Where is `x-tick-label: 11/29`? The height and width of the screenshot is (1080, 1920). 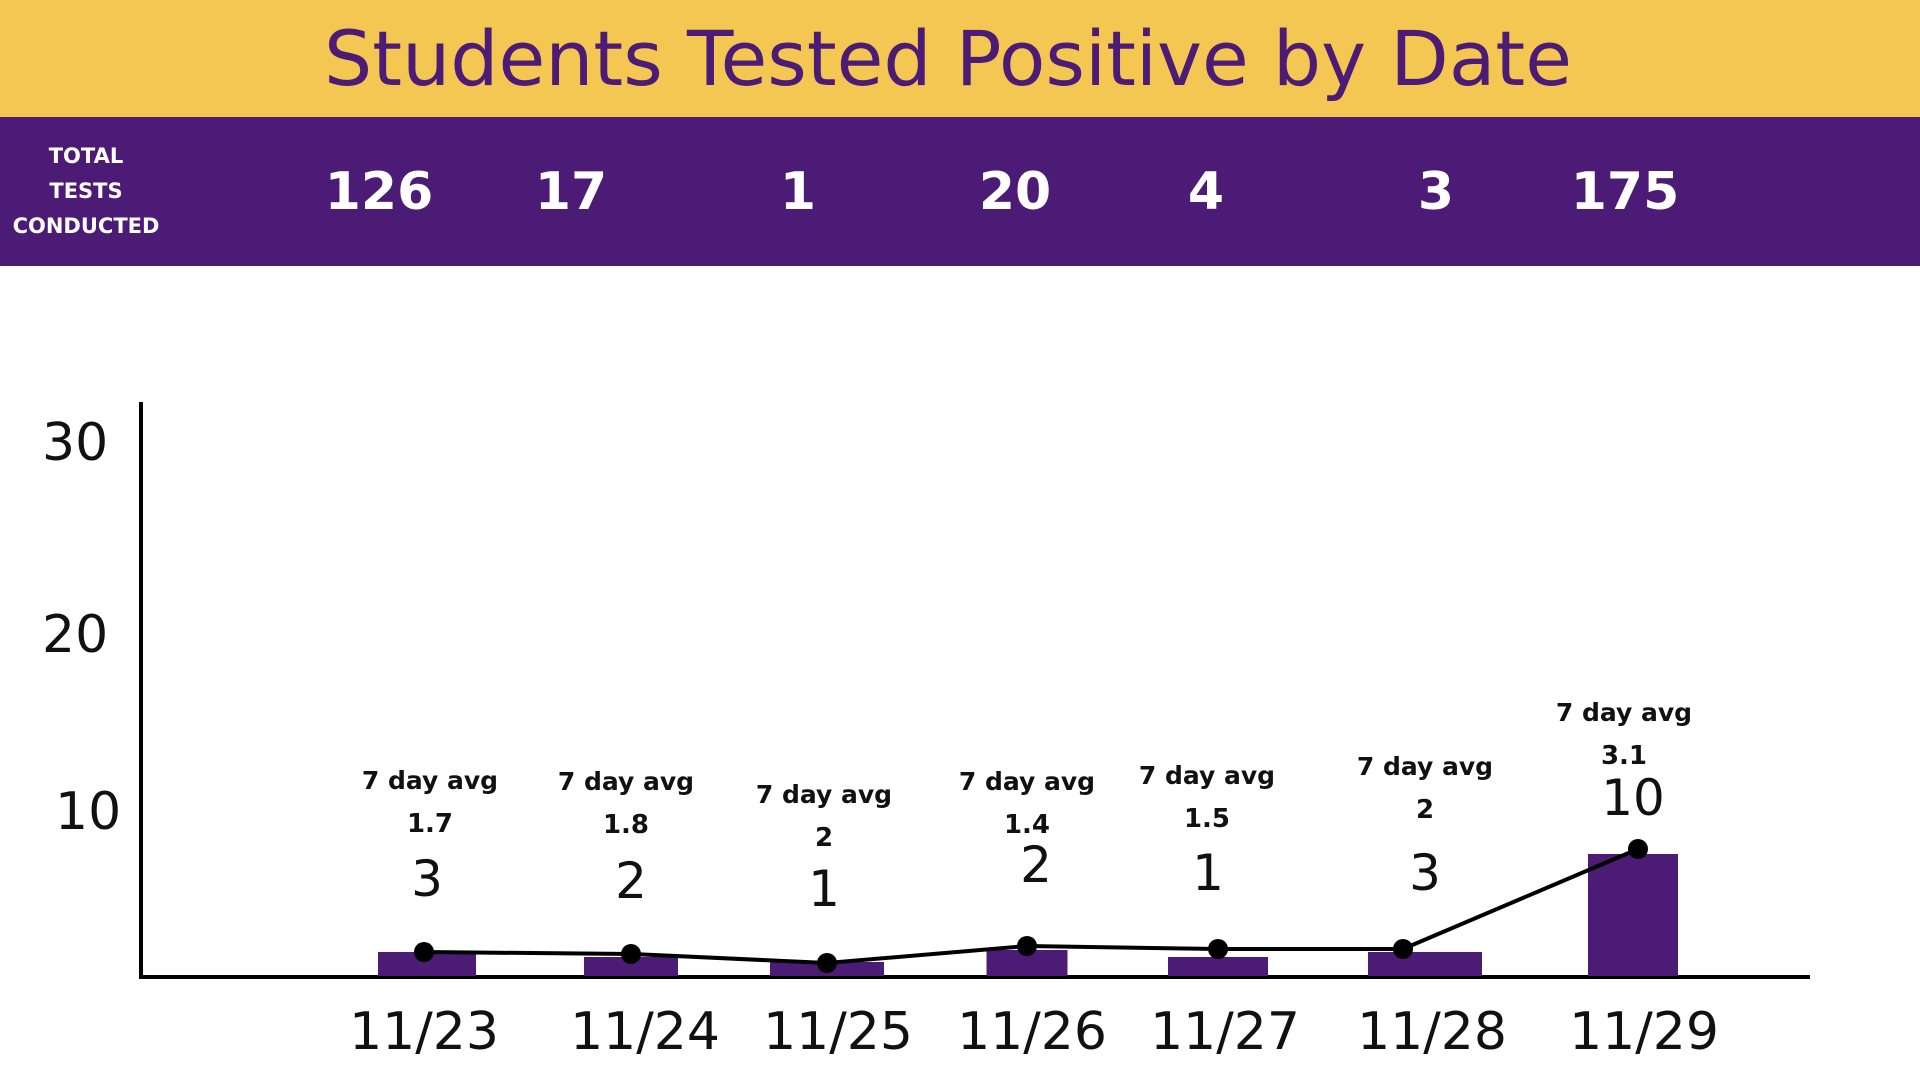
x-tick-label: 11/29 is located at coordinates (1644, 1032).